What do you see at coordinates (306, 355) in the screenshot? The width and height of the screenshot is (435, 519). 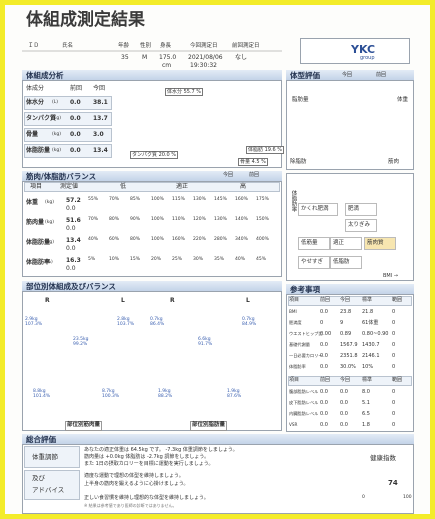 I see `row-name: 一日必要カロリー` at bounding box center [306, 355].